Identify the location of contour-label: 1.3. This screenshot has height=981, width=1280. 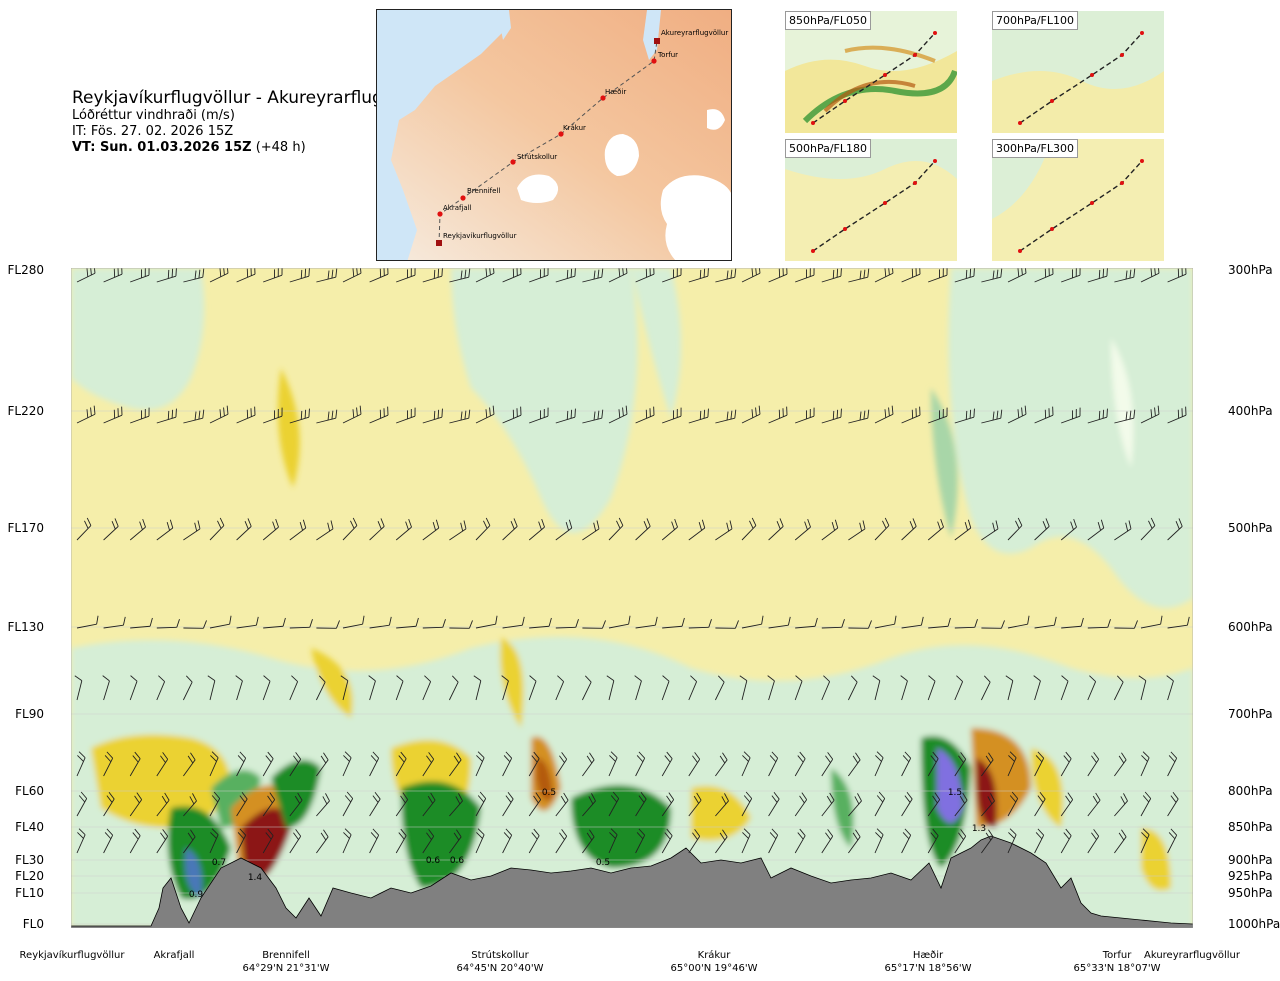
(979, 829).